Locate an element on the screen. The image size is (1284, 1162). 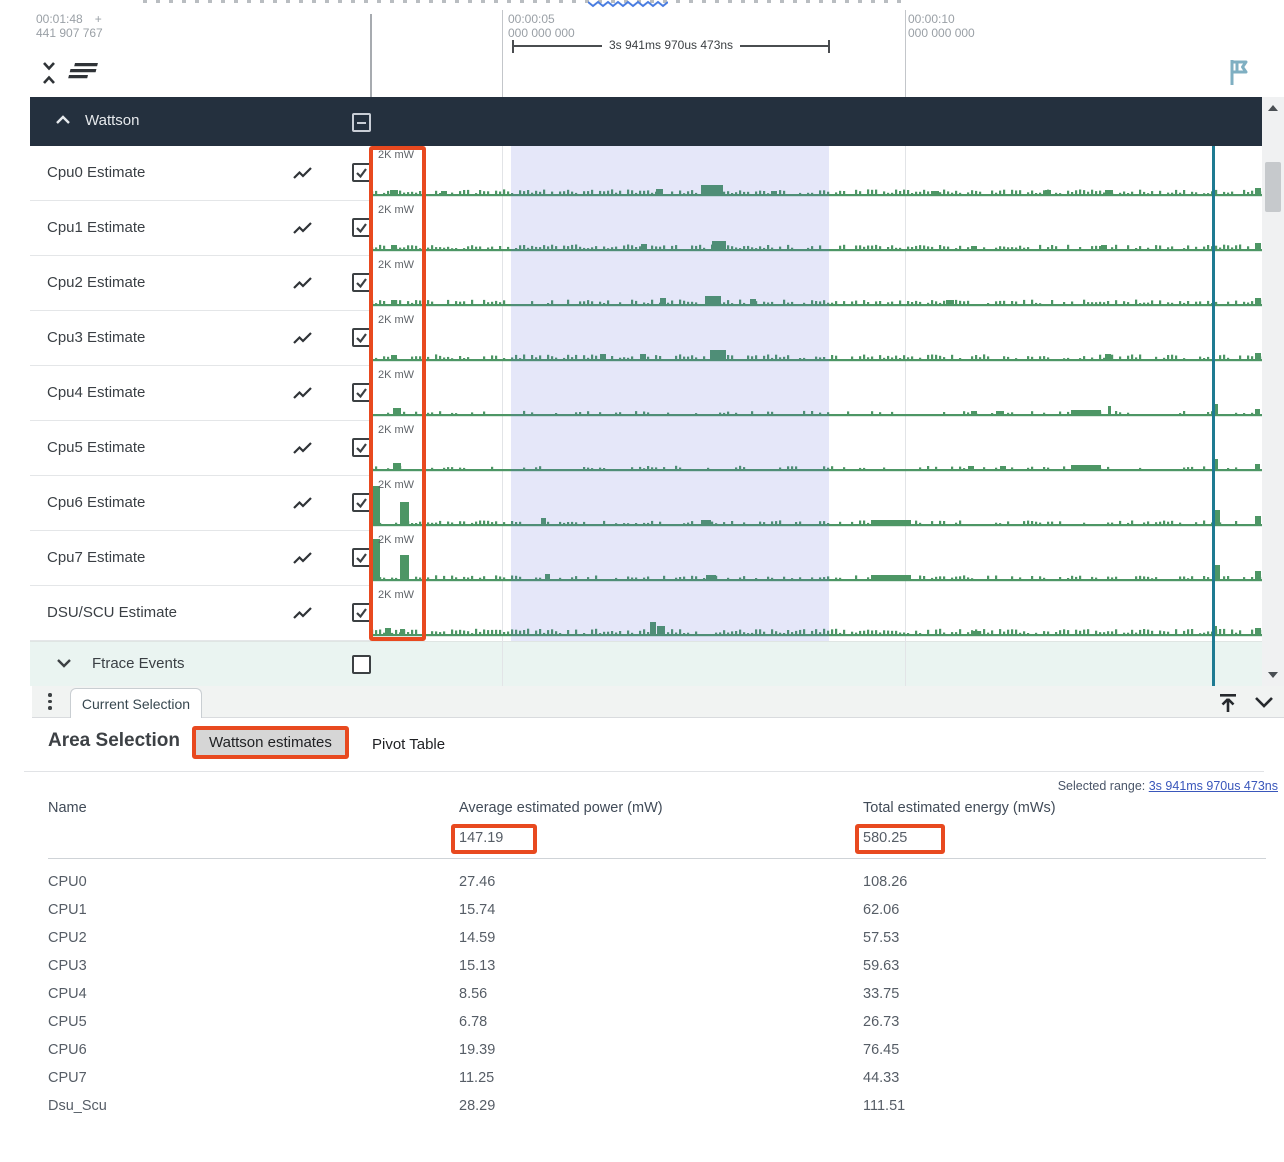
timeline-offset-timestamp: 00:01:48 +441 907 767 is located at coordinates (69, 26).